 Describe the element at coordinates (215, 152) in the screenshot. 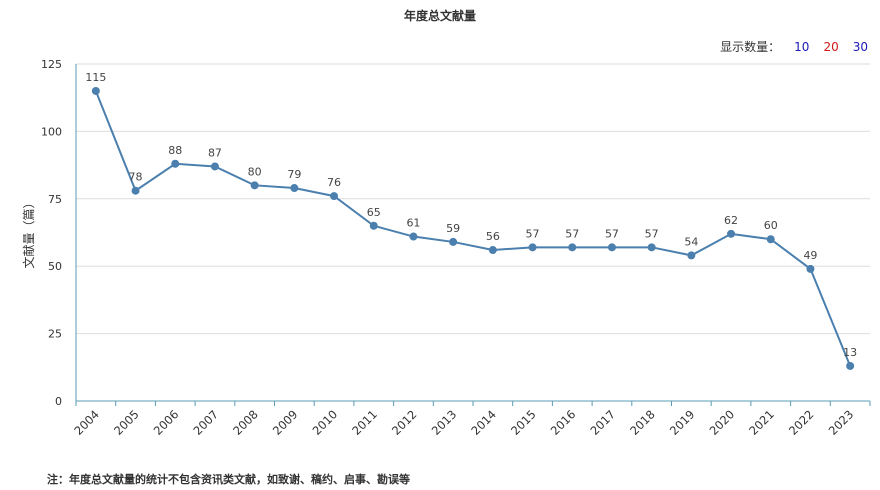

I see `data-label: 87` at that location.